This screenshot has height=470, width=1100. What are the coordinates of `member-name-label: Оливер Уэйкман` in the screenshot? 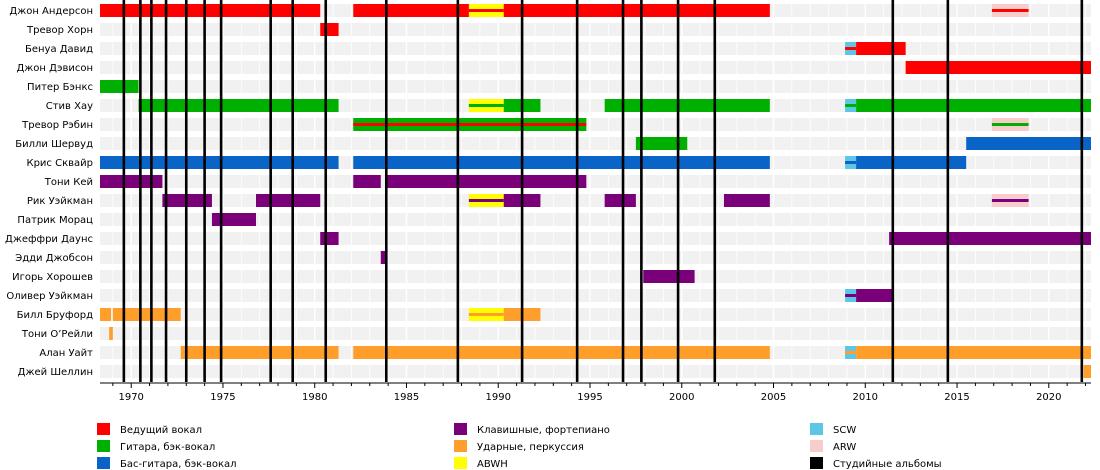 It's located at (49, 296).